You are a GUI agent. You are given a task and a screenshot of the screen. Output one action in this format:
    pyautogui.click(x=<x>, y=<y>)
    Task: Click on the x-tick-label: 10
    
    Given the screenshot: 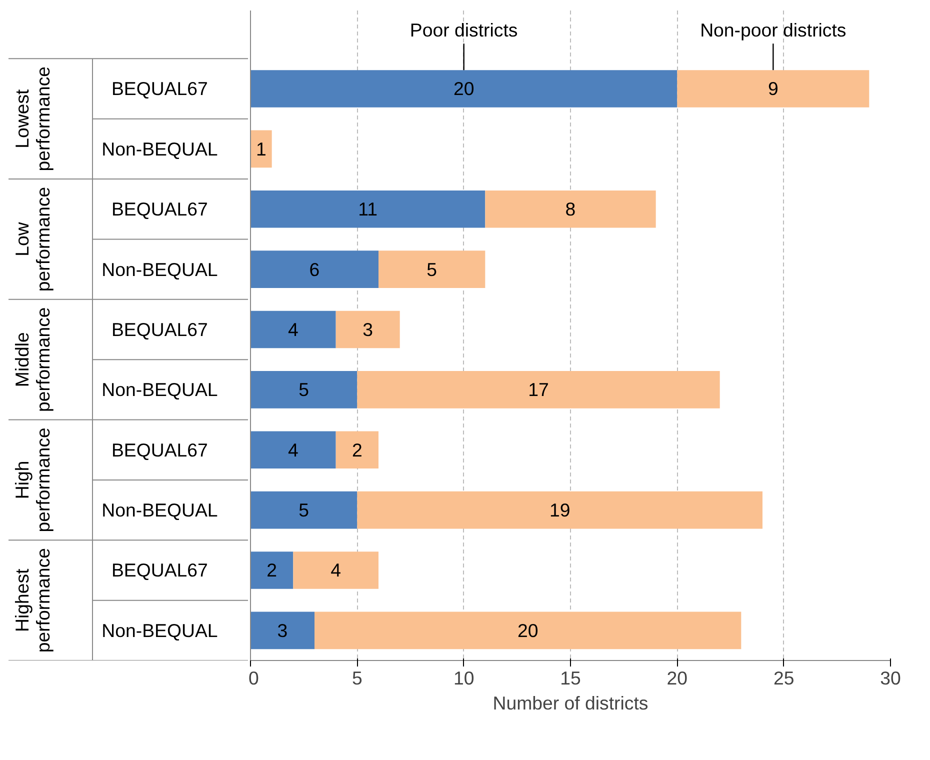 What is the action you would take?
    pyautogui.click(x=463, y=678)
    